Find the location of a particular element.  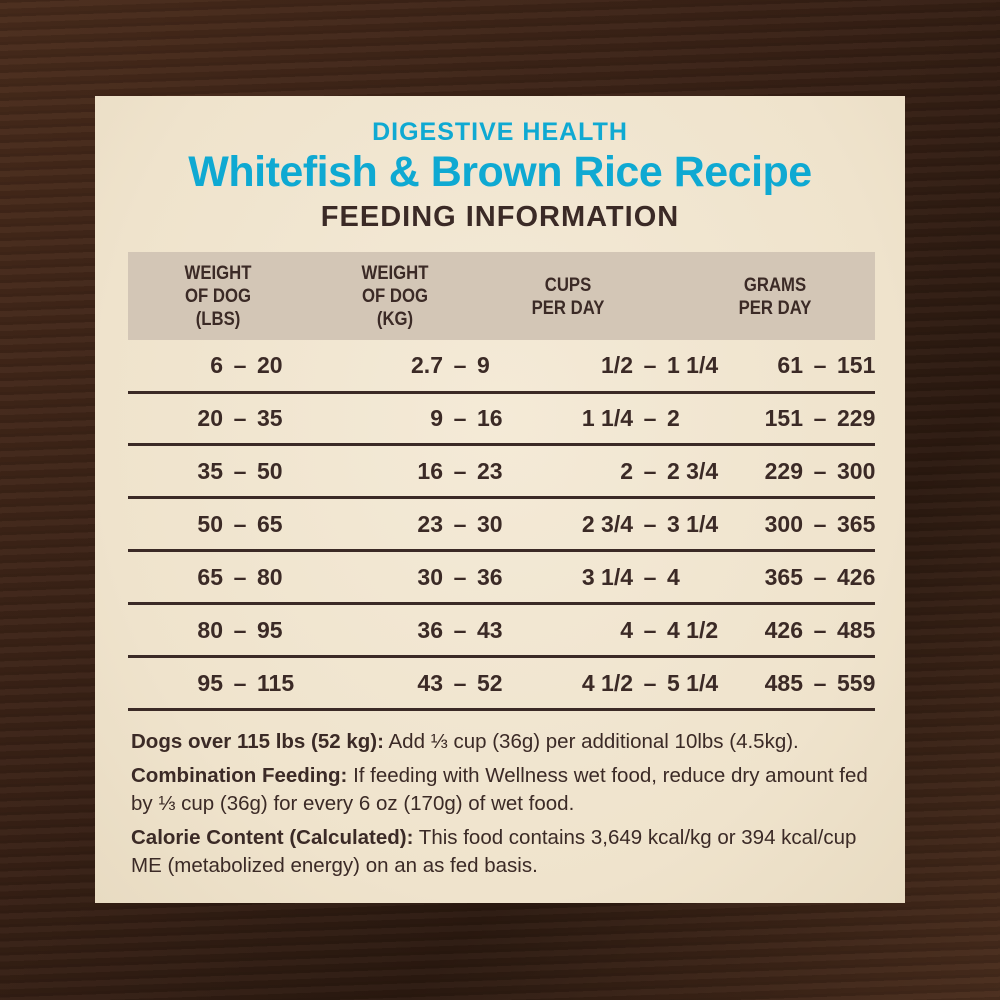

range-min: 426 is located at coordinates (783, 630).